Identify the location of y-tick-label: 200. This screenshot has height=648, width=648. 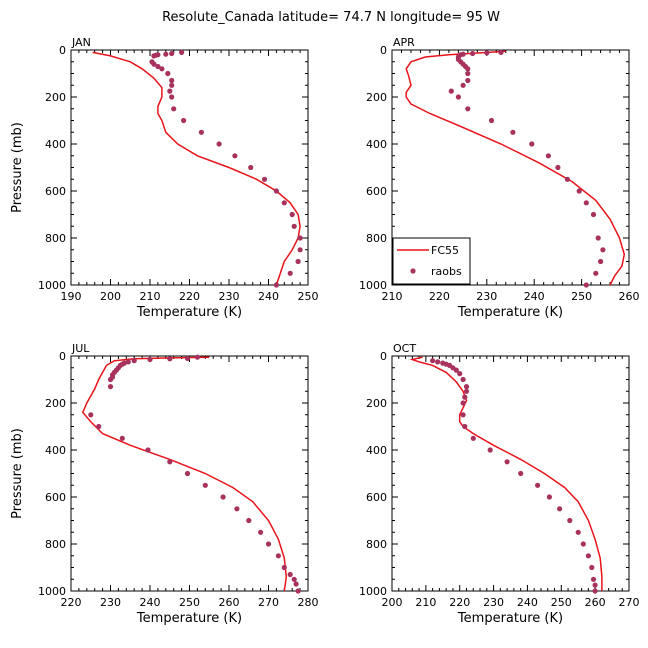
(55, 97).